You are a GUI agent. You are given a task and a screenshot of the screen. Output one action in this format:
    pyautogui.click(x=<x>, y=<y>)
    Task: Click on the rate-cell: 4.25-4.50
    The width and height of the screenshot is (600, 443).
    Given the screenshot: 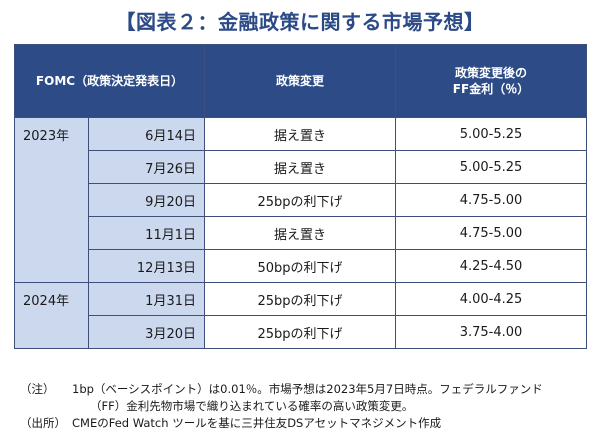 What is the action you would take?
    pyautogui.click(x=491, y=266)
    